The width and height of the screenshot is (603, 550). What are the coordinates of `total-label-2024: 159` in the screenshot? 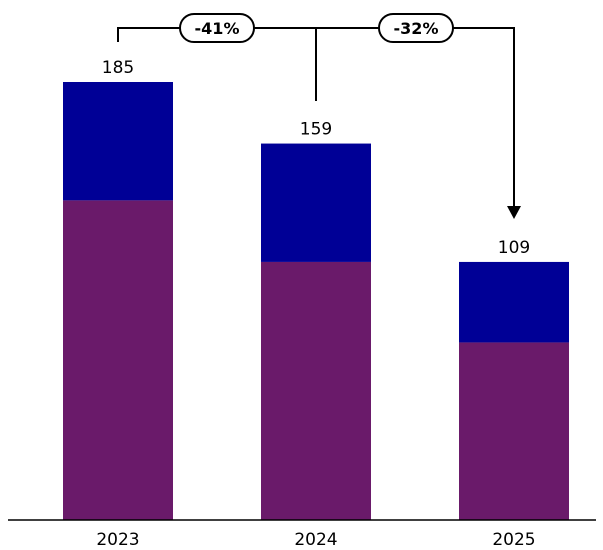 It's located at (316, 130).